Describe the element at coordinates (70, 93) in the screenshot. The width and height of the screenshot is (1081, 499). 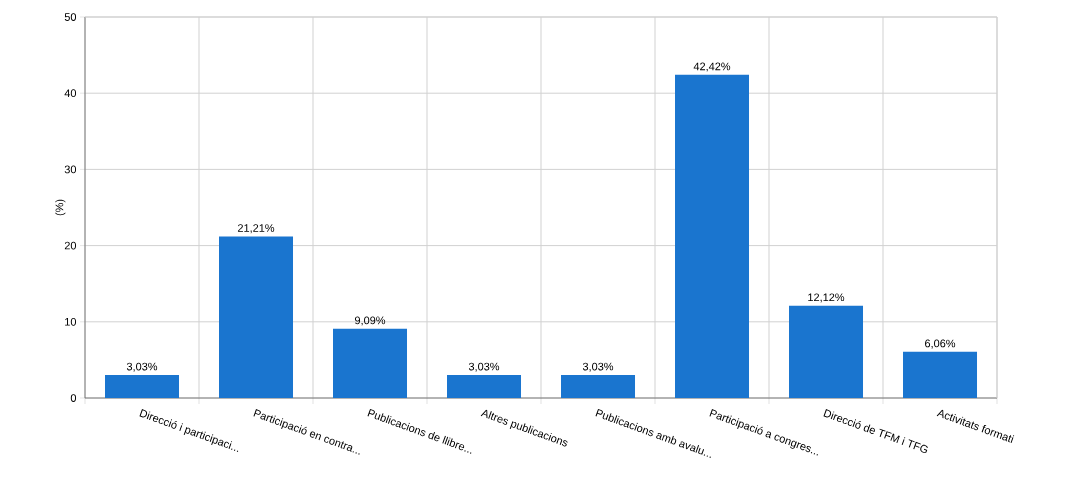
I see `y-tick-label: 40` at that location.